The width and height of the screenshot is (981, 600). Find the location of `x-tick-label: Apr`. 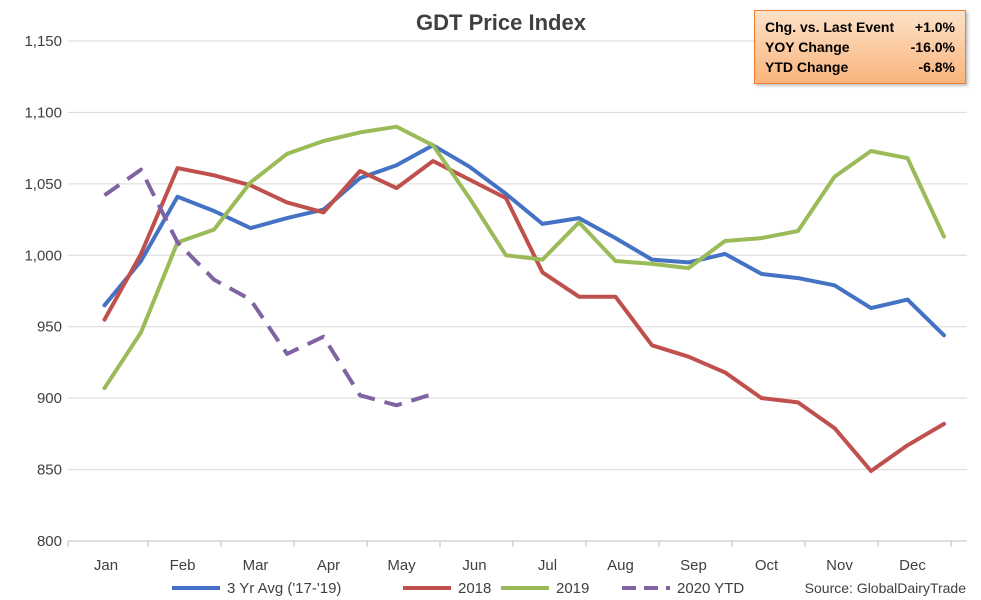

x-tick-label: Apr is located at coordinates (328, 565).